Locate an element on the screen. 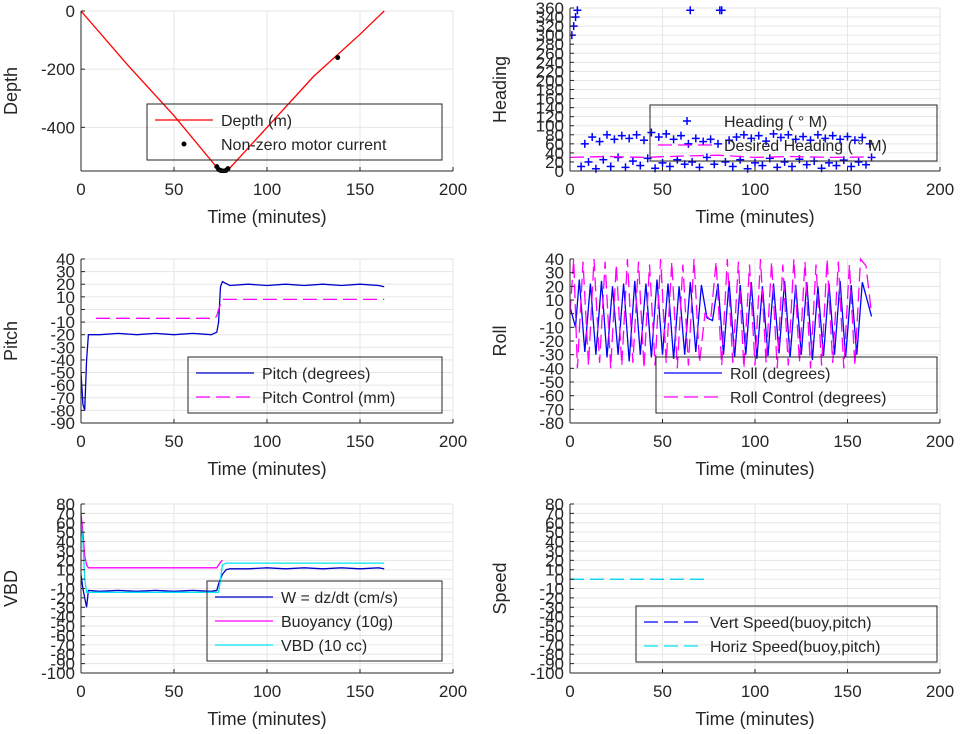 The width and height of the screenshot is (961, 734). y-tick-label: 240 is located at coordinates (550, 62).